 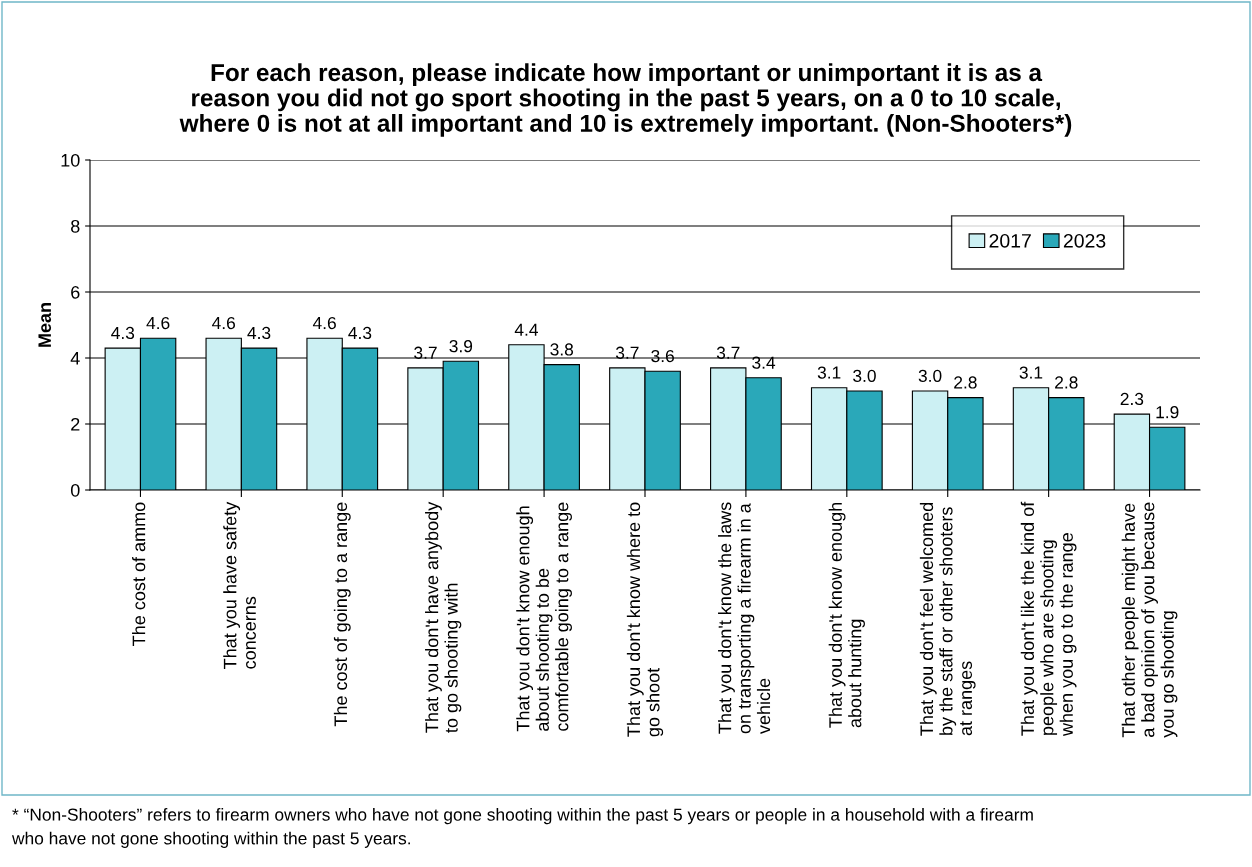 I want to click on data-label: 4.4, so click(x=526, y=329).